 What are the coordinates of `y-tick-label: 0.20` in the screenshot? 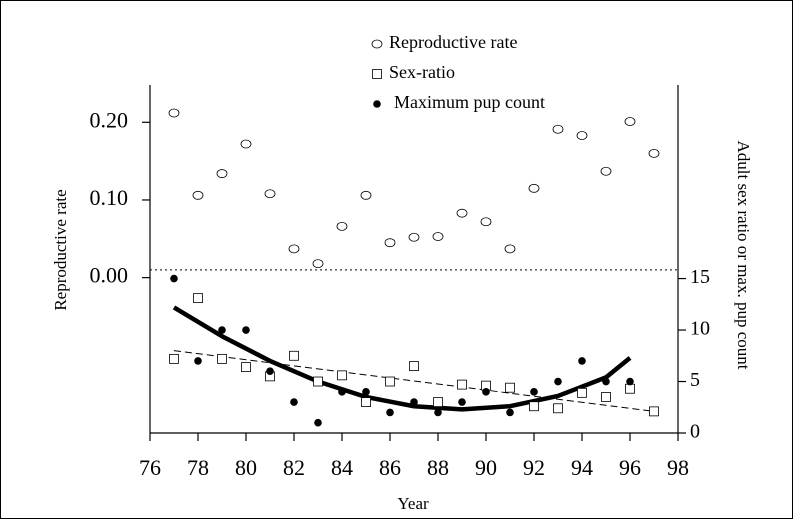 It's located at (109, 119).